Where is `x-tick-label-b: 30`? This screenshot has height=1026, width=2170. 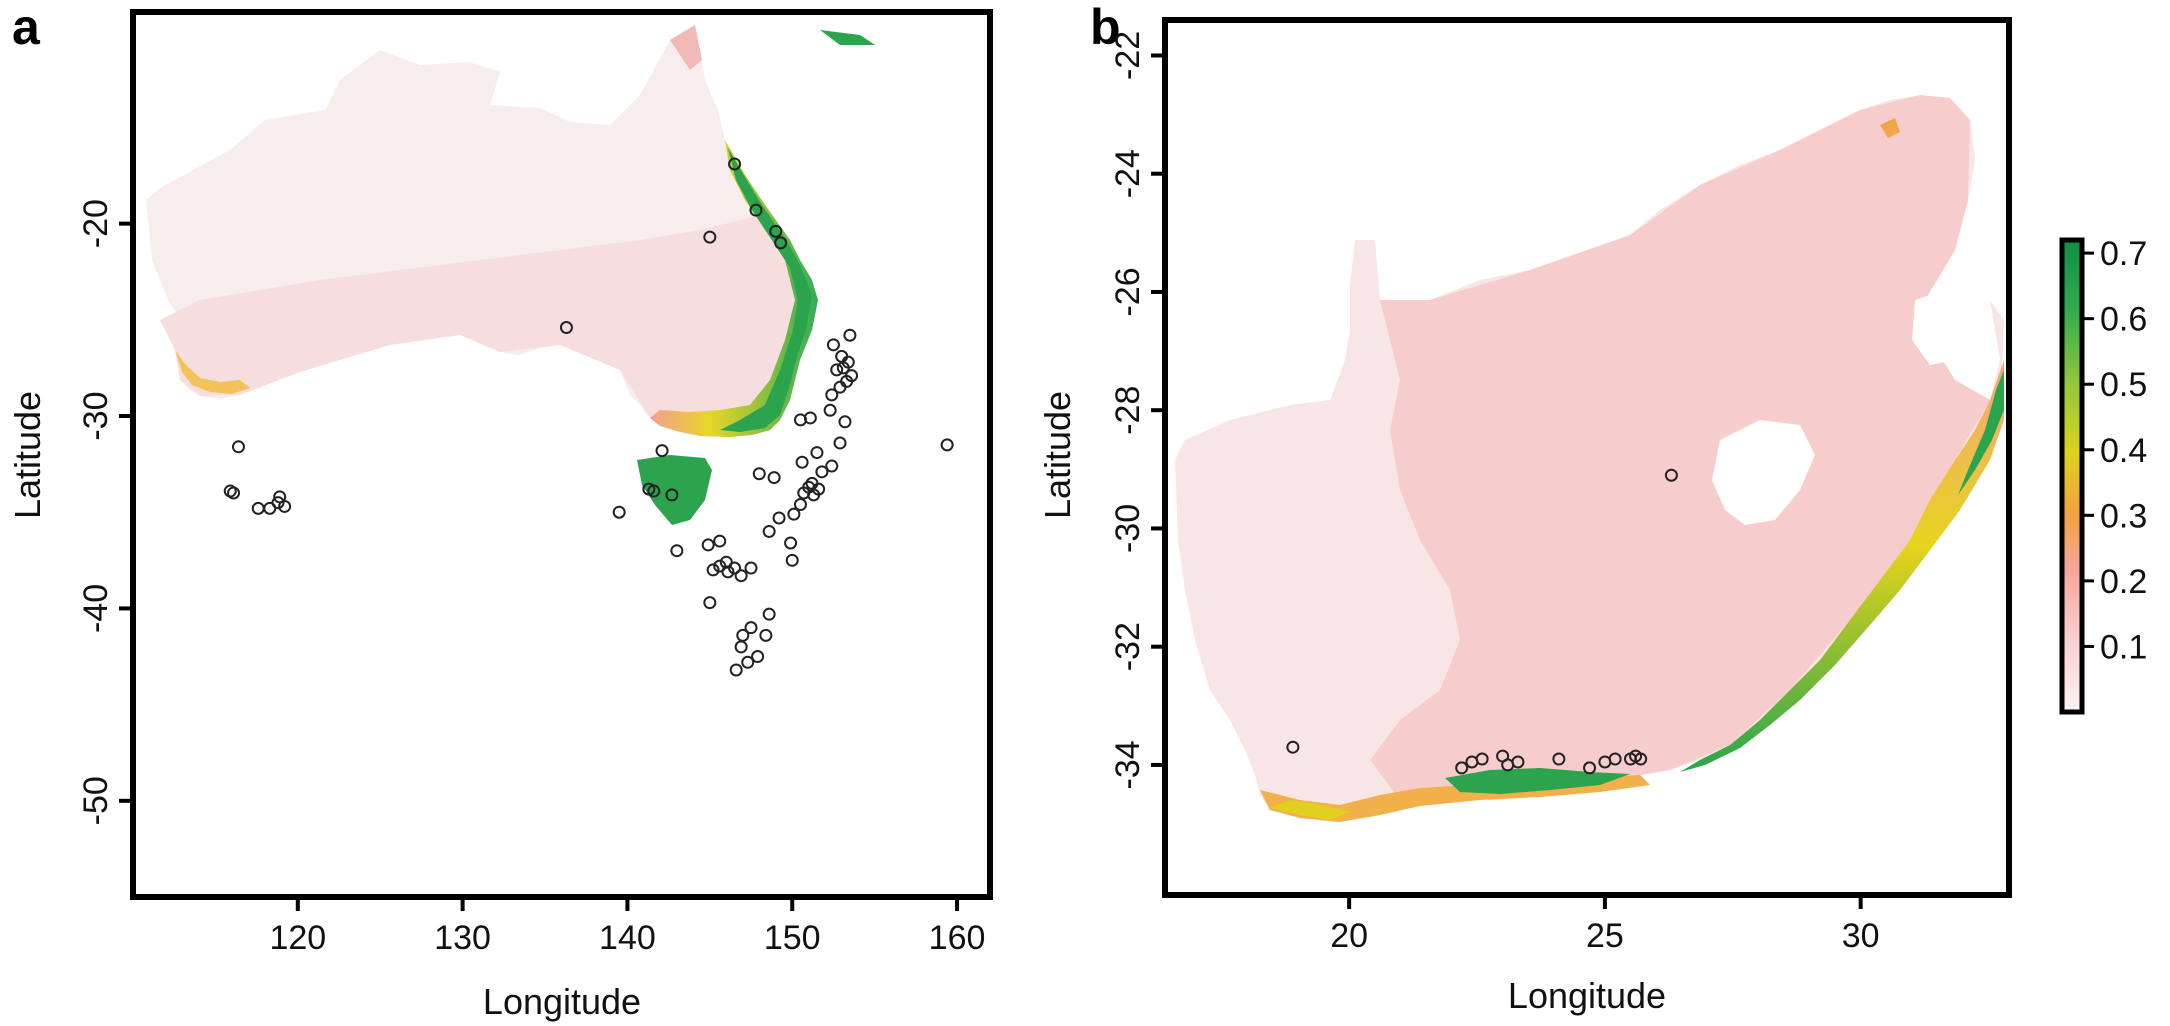 x-tick-label-b: 30 is located at coordinates (1861, 936).